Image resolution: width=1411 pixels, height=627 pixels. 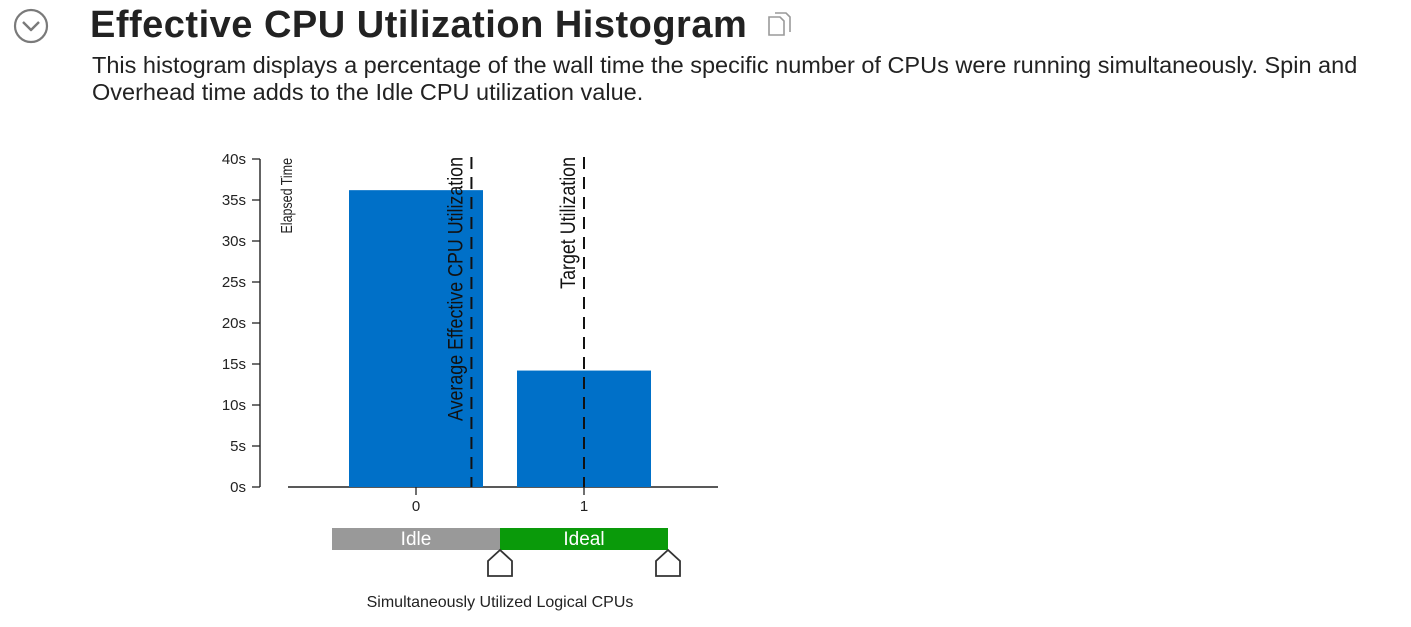 What do you see at coordinates (500, 602) in the screenshot?
I see `x-axis-title: Simultaneously Utilized Logical CPUs` at bounding box center [500, 602].